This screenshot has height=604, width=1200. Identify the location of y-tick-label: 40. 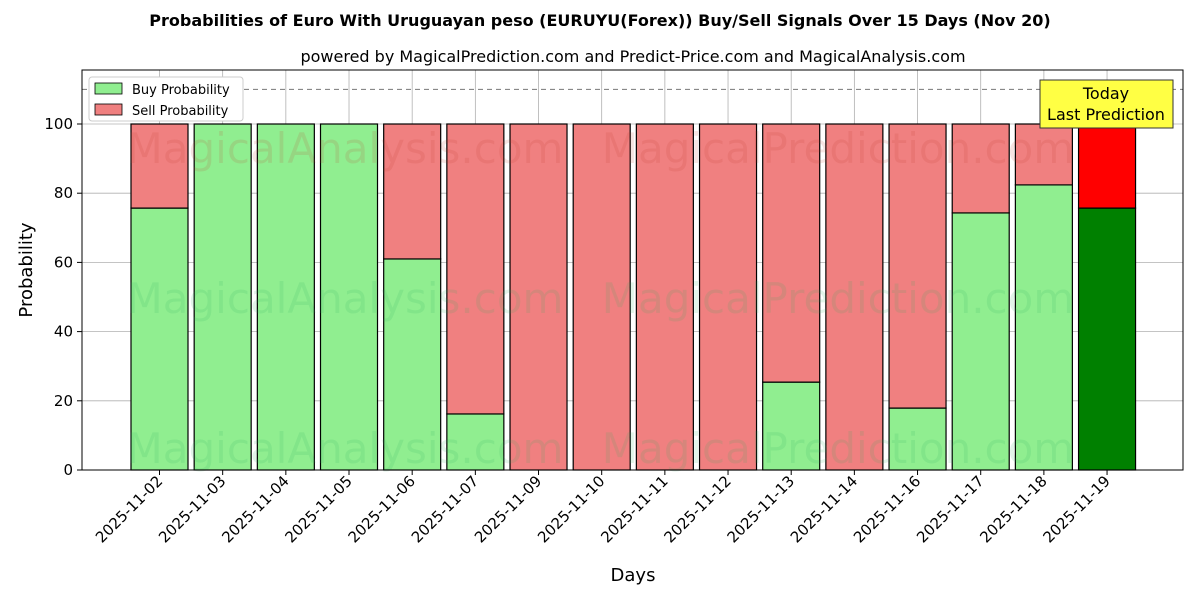
(63, 332).